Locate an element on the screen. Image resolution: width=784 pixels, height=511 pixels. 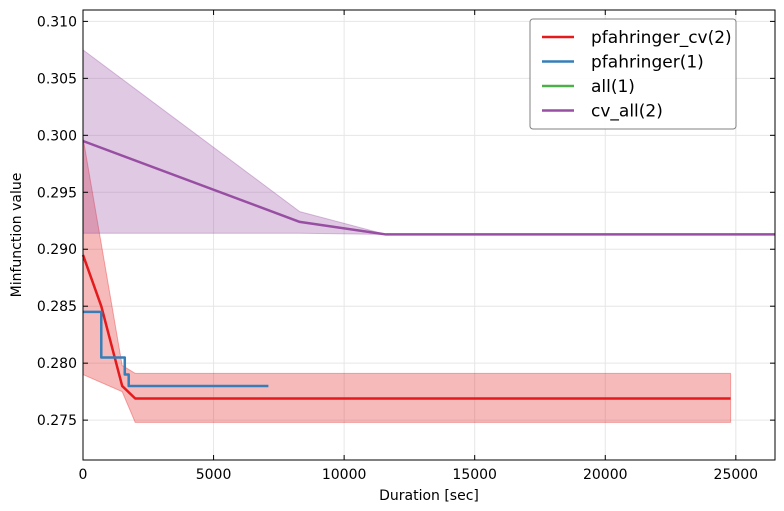
y-tick-label: 0.305 is located at coordinates (57, 79).